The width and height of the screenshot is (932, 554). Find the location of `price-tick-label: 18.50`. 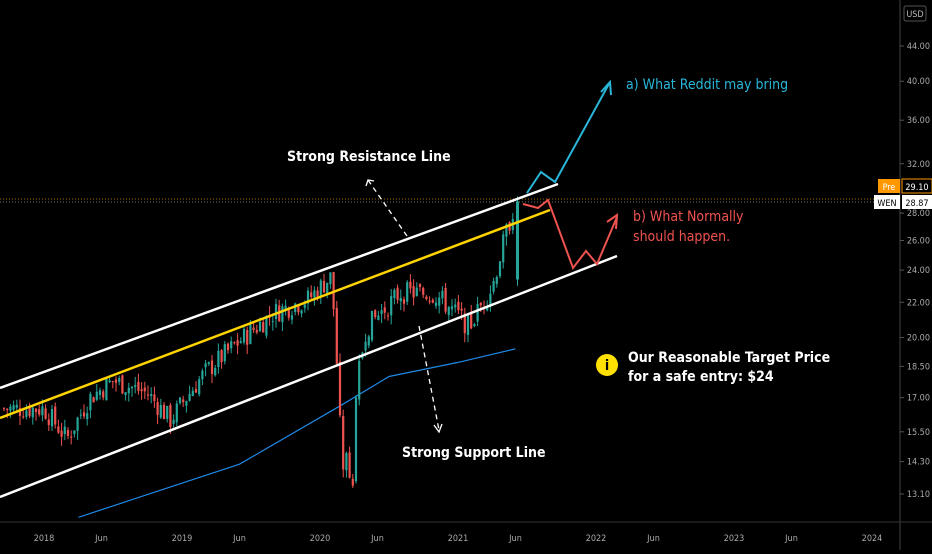

price-tick-label: 18.50 is located at coordinates (918, 367).